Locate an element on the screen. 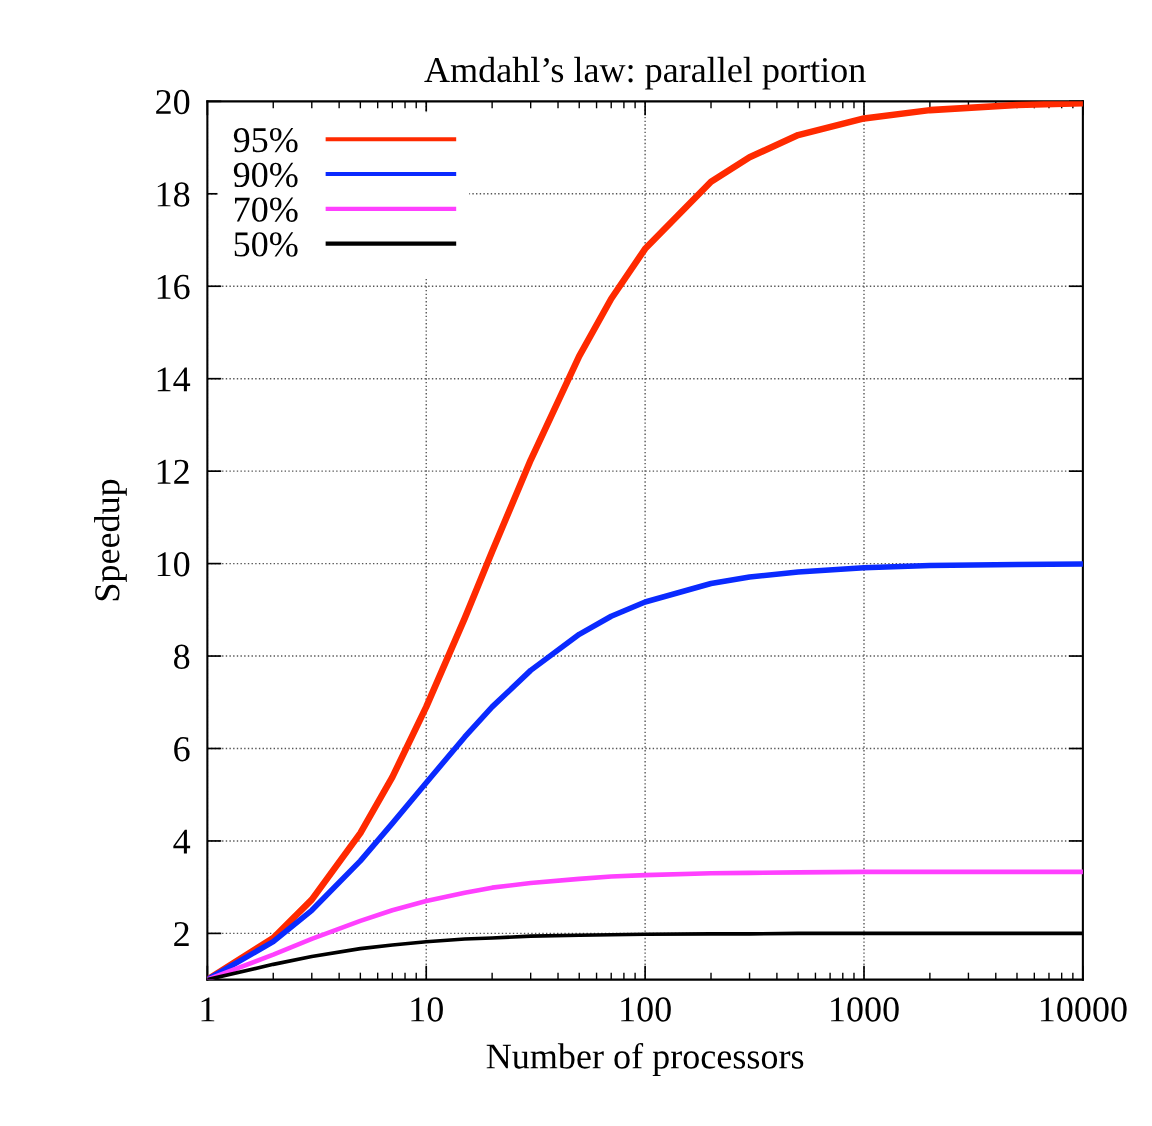 Image resolution: width=1152 pixels, height=1126 pixels. legend-label: 90% is located at coordinates (265, 175).